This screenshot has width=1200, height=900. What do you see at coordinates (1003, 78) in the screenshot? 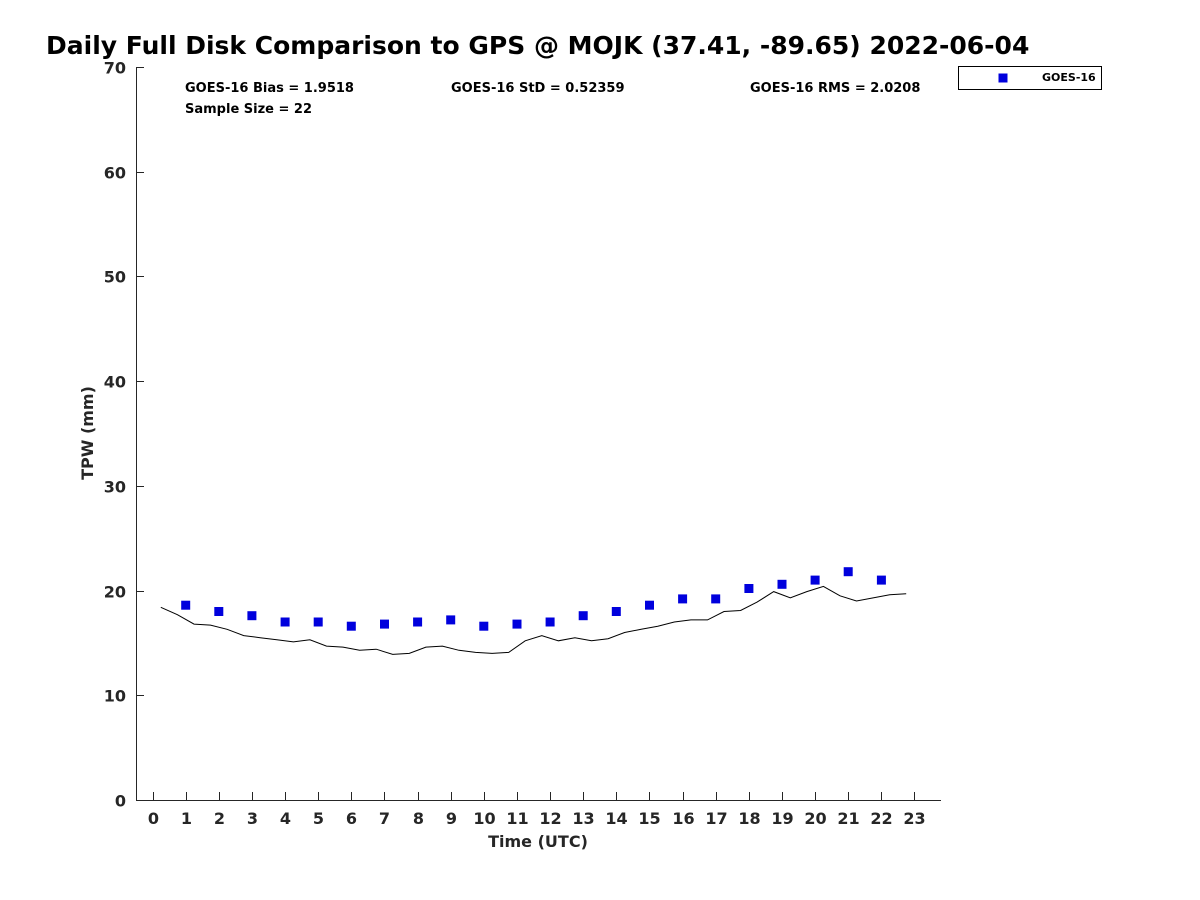
I see `legend-marker` at bounding box center [1003, 78].